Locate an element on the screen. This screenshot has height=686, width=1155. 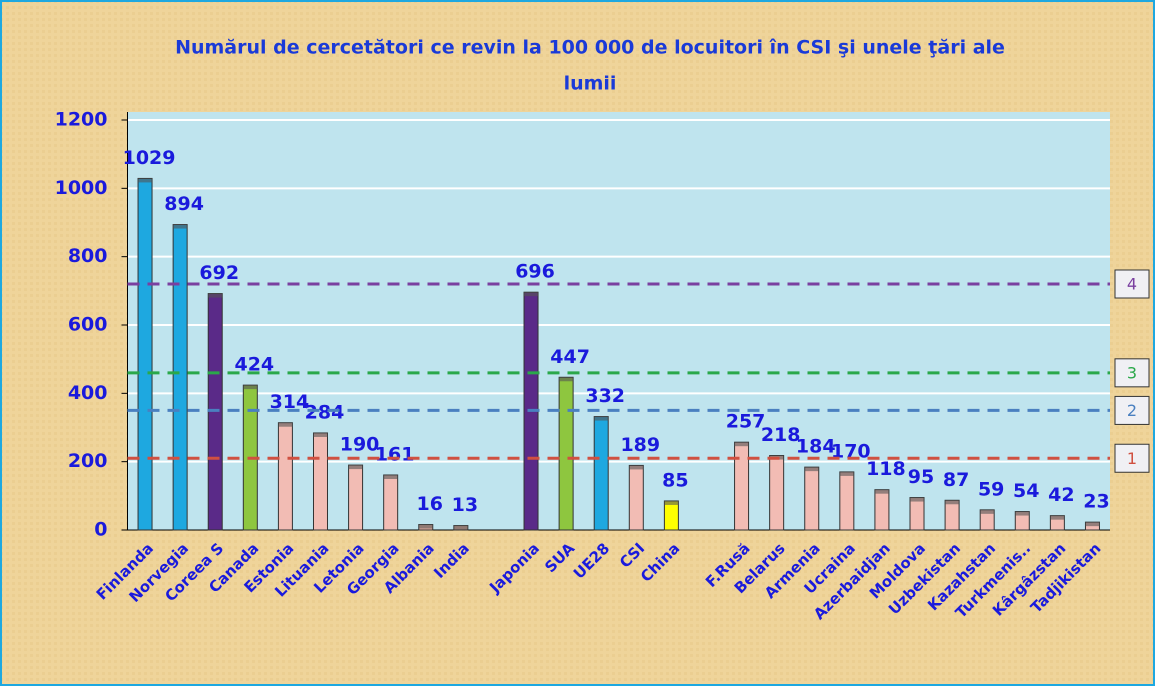
y-tick-label: 200 is located at coordinates (88, 461).